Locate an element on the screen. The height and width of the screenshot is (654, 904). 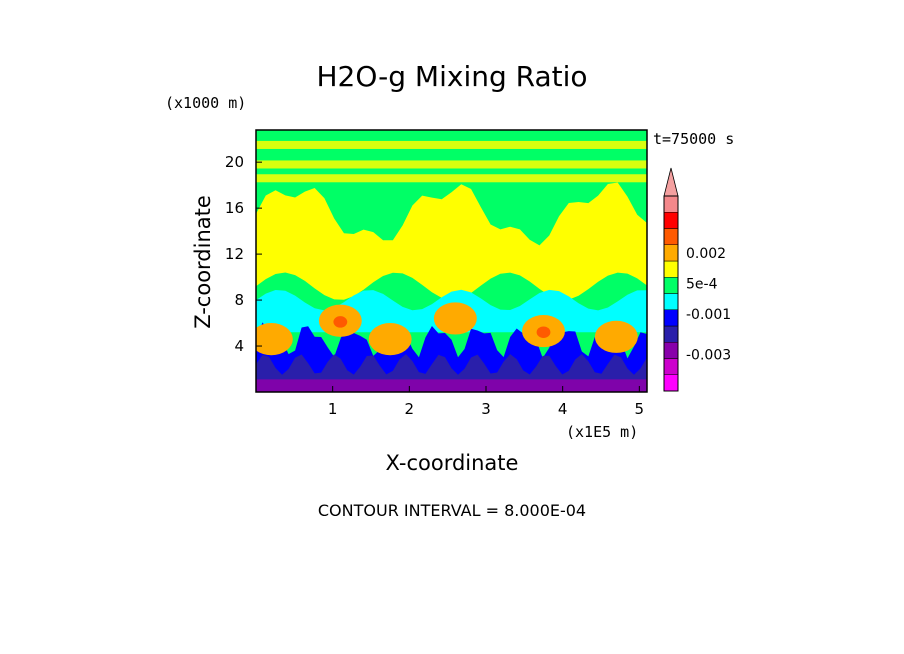
colorbar-tick-label: 0.002 is located at coordinates (706, 254).